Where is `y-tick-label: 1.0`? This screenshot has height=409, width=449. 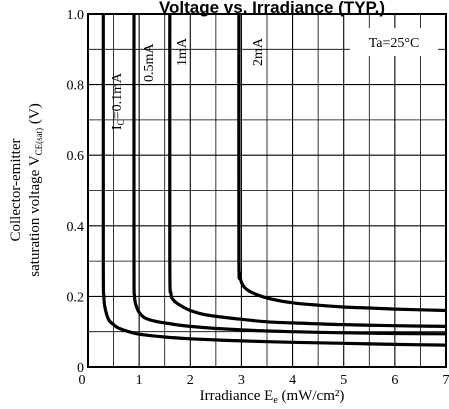
y-tick-label: 1.0 is located at coordinates (76, 15).